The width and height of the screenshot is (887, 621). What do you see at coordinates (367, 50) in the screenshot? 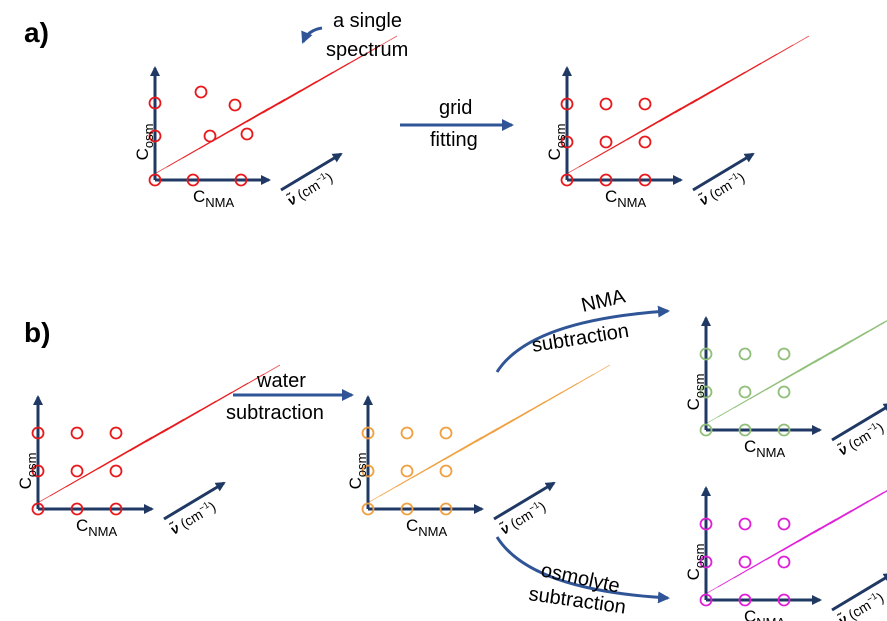
I see `single-spectrum-label-line2: spectrum` at bounding box center [367, 50].